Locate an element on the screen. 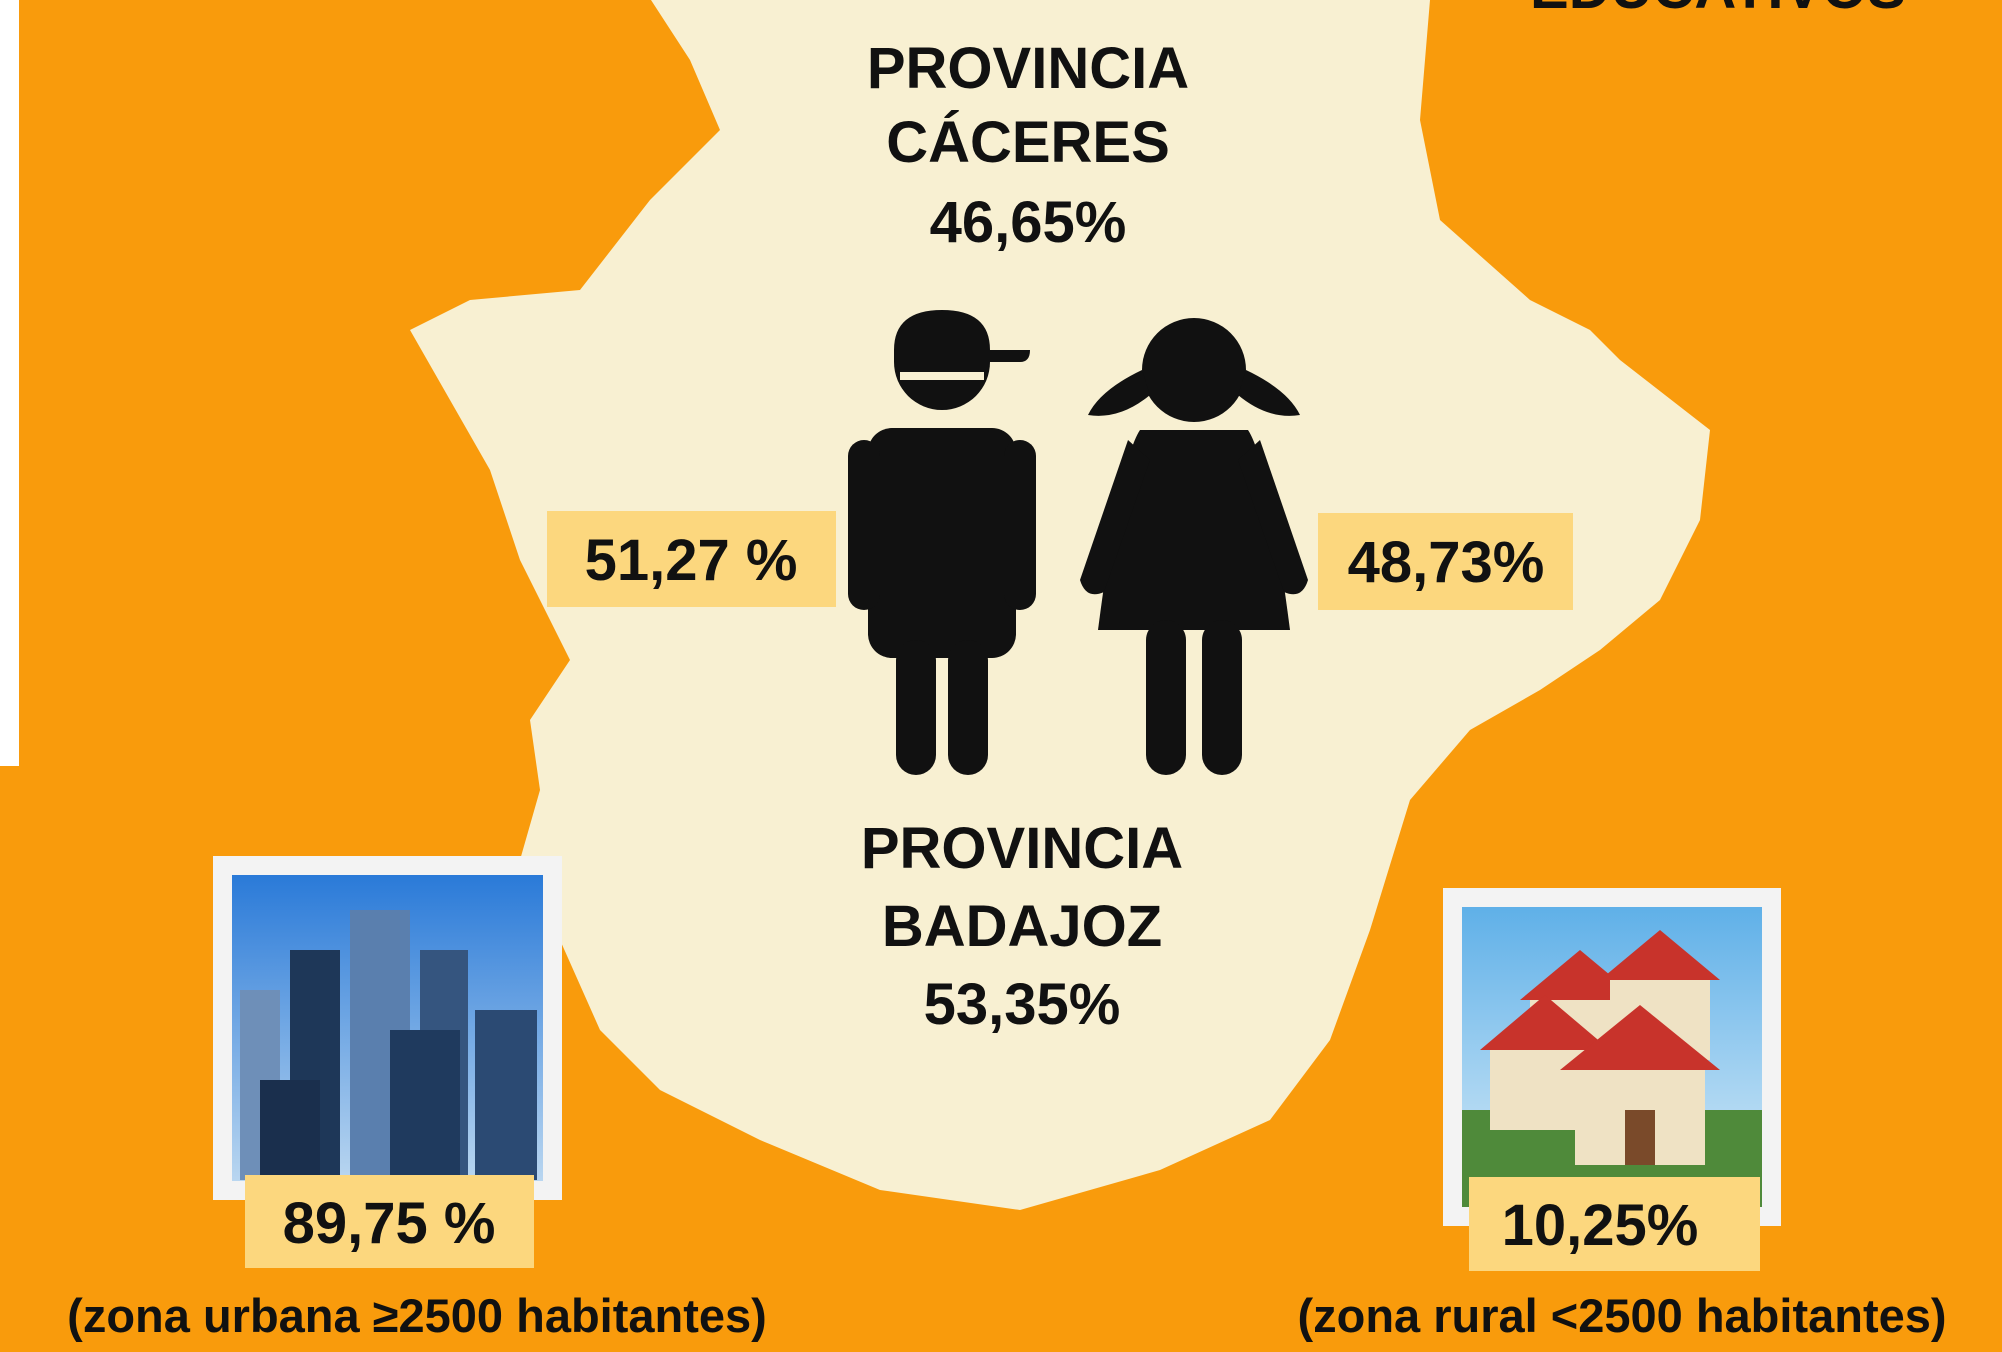 The image size is (2002, 1352). urban-caption: (zona urbana ≥2500 habitantes) is located at coordinates (417, 1315).